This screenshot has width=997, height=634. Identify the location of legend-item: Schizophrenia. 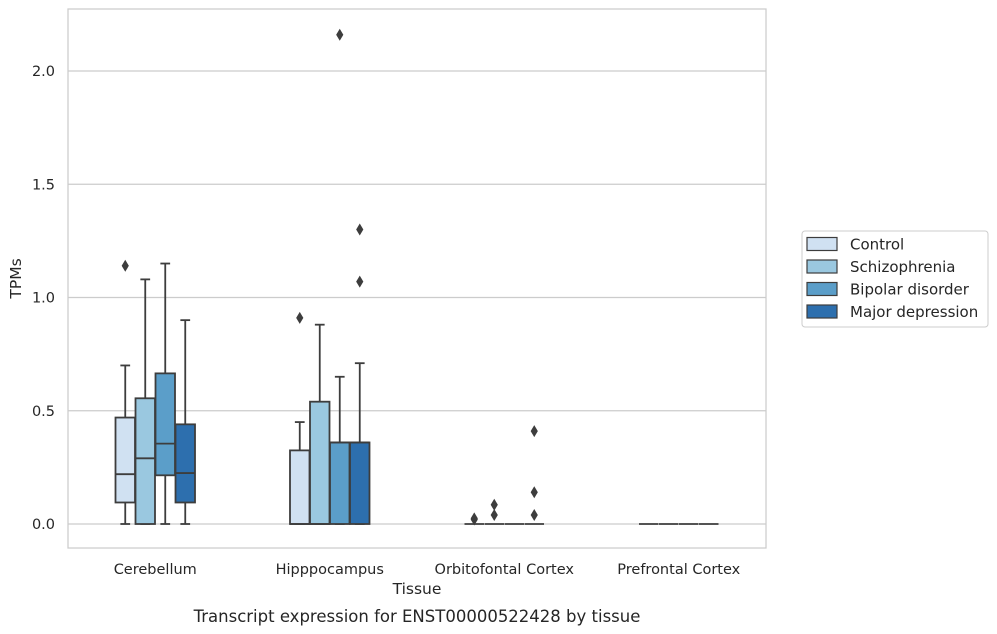
(880, 267).